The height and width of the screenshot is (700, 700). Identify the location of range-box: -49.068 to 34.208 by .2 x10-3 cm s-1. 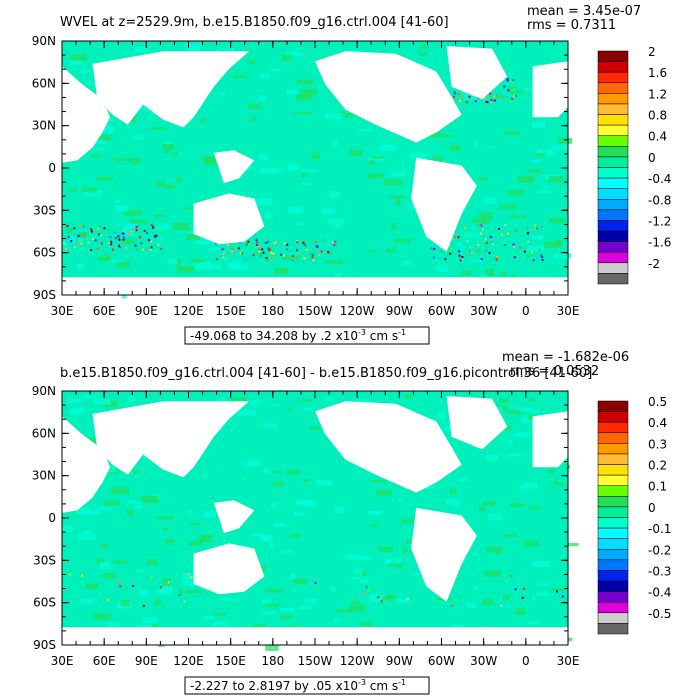
(307, 335).